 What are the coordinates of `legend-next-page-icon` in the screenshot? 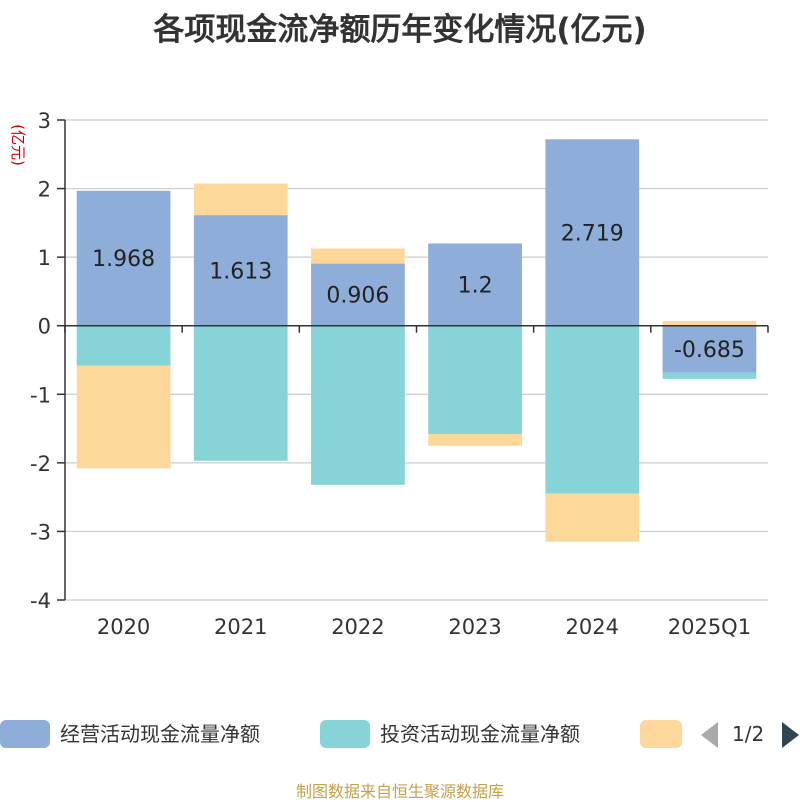 It's located at (790, 735).